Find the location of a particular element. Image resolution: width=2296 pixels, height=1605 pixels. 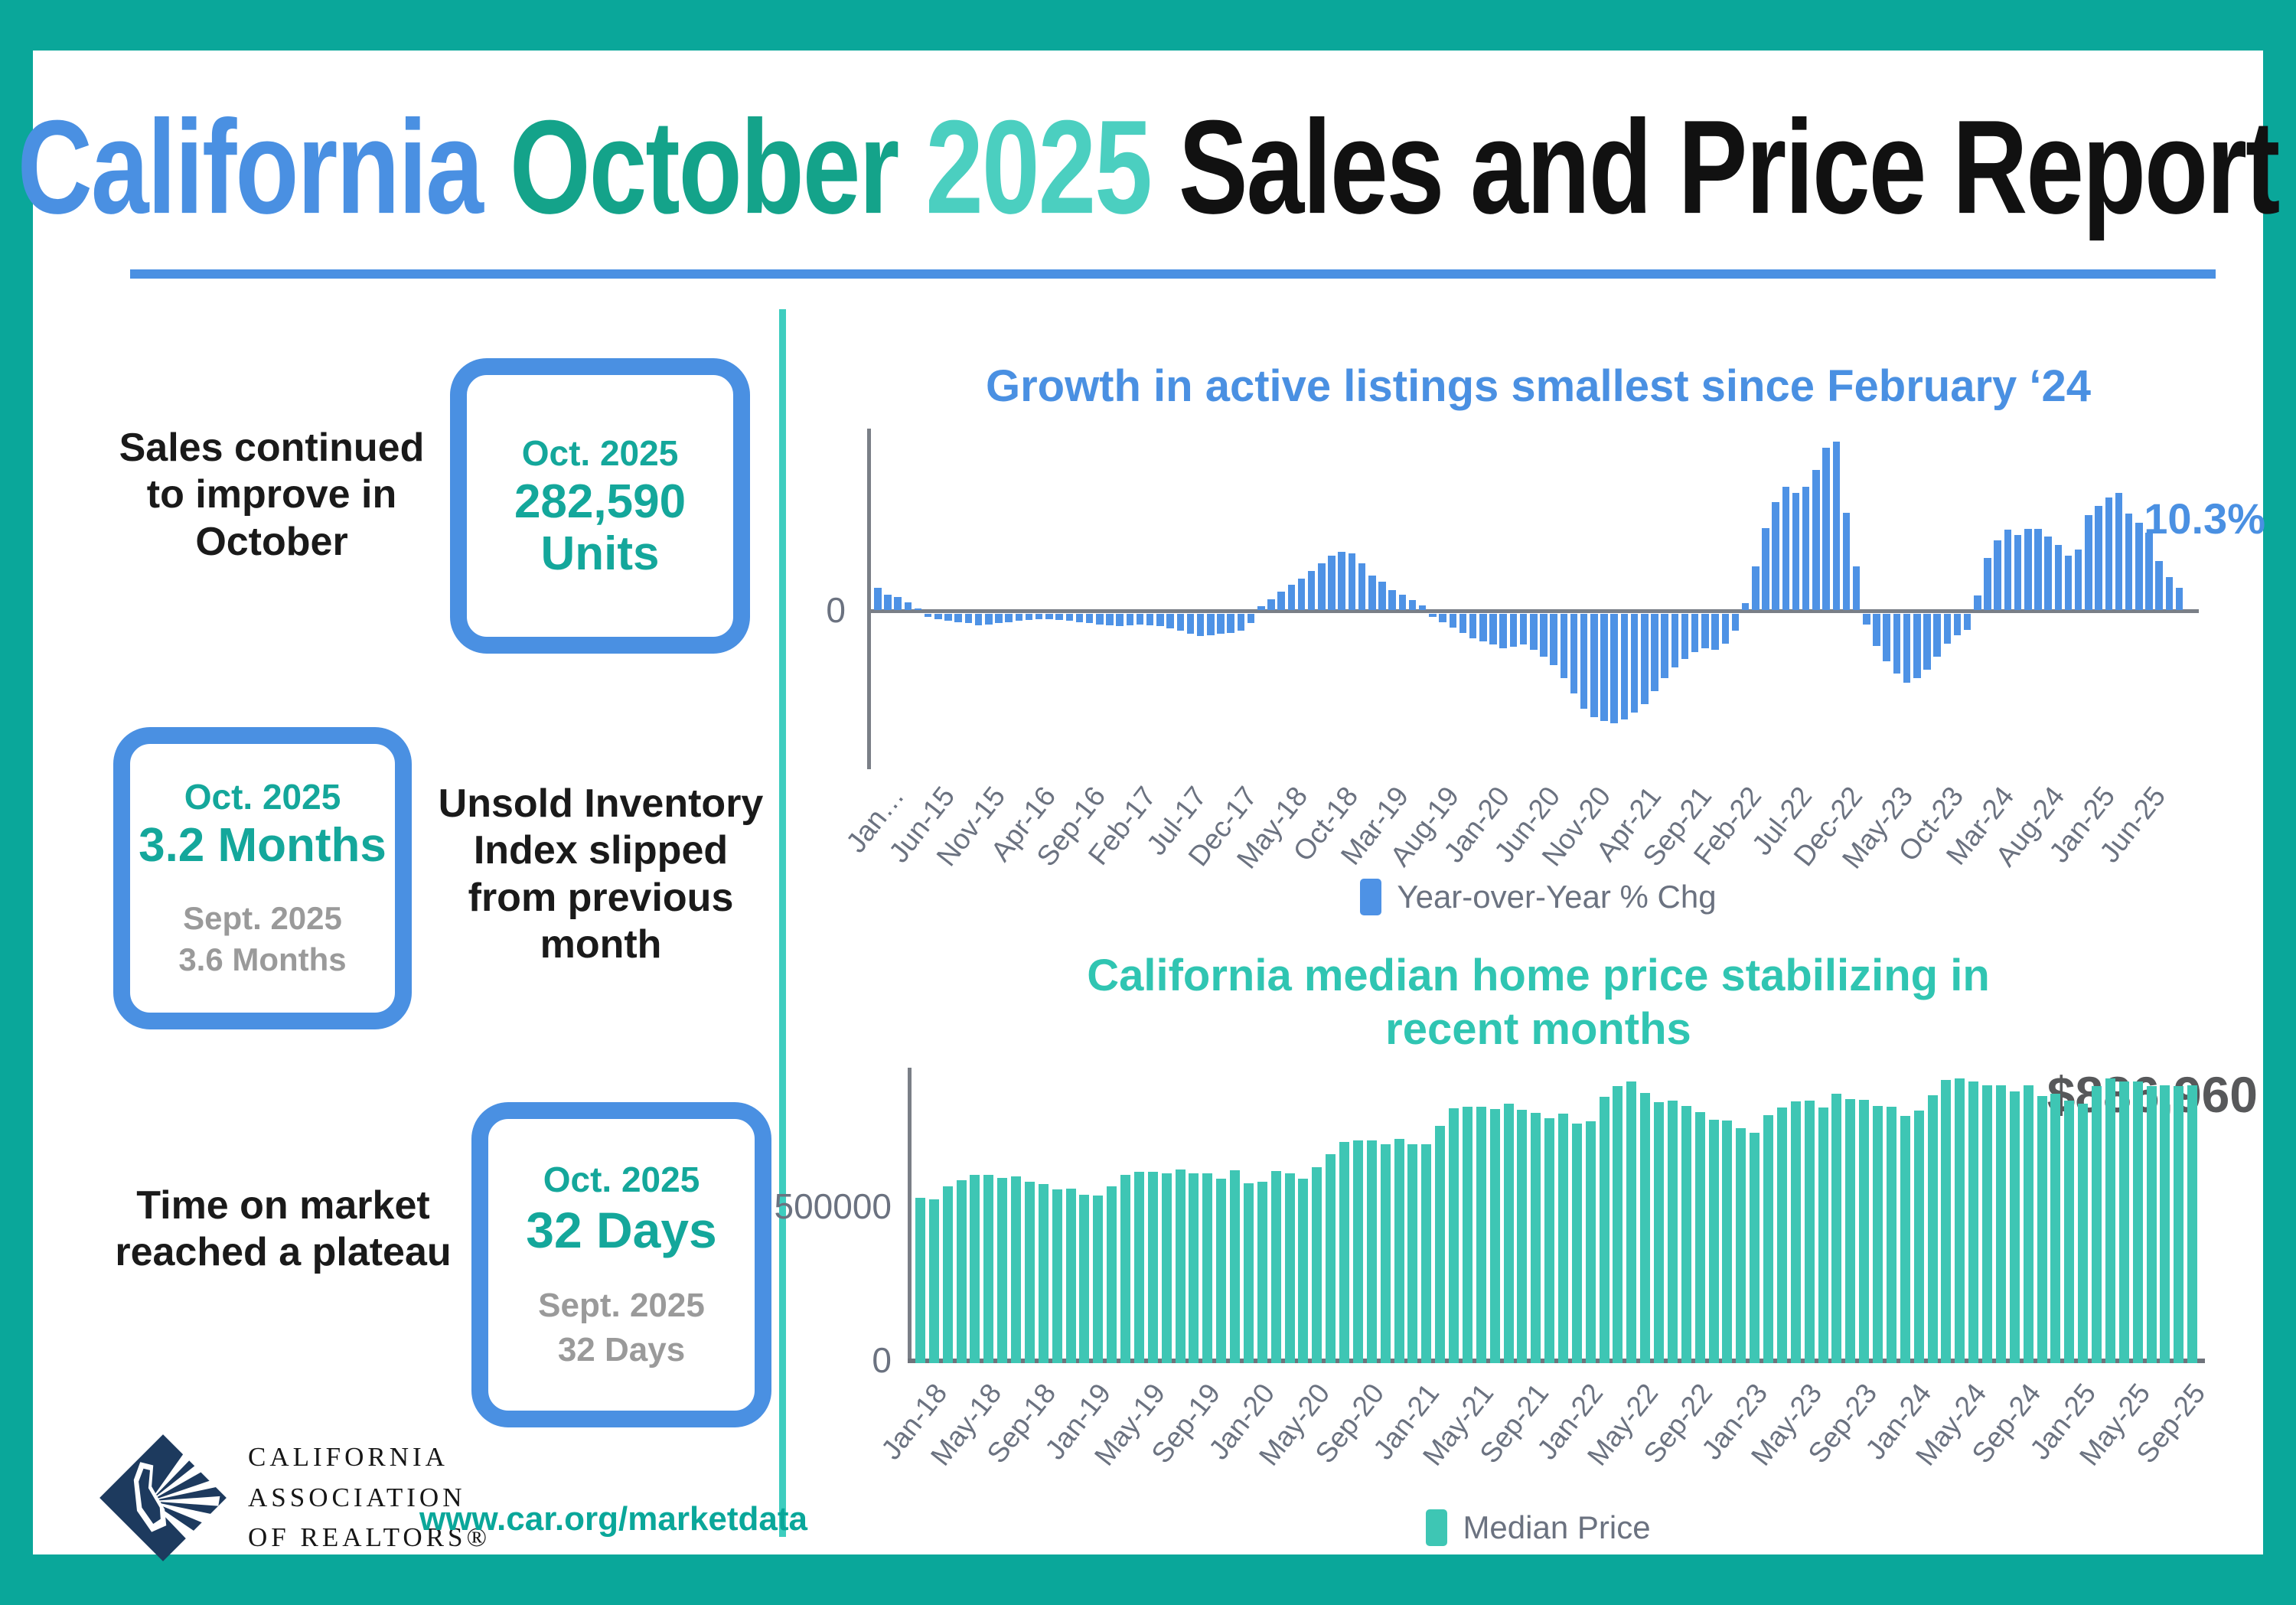

active-listings-legend: Year-over-Year % Chg is located at coordinates (1538, 897).